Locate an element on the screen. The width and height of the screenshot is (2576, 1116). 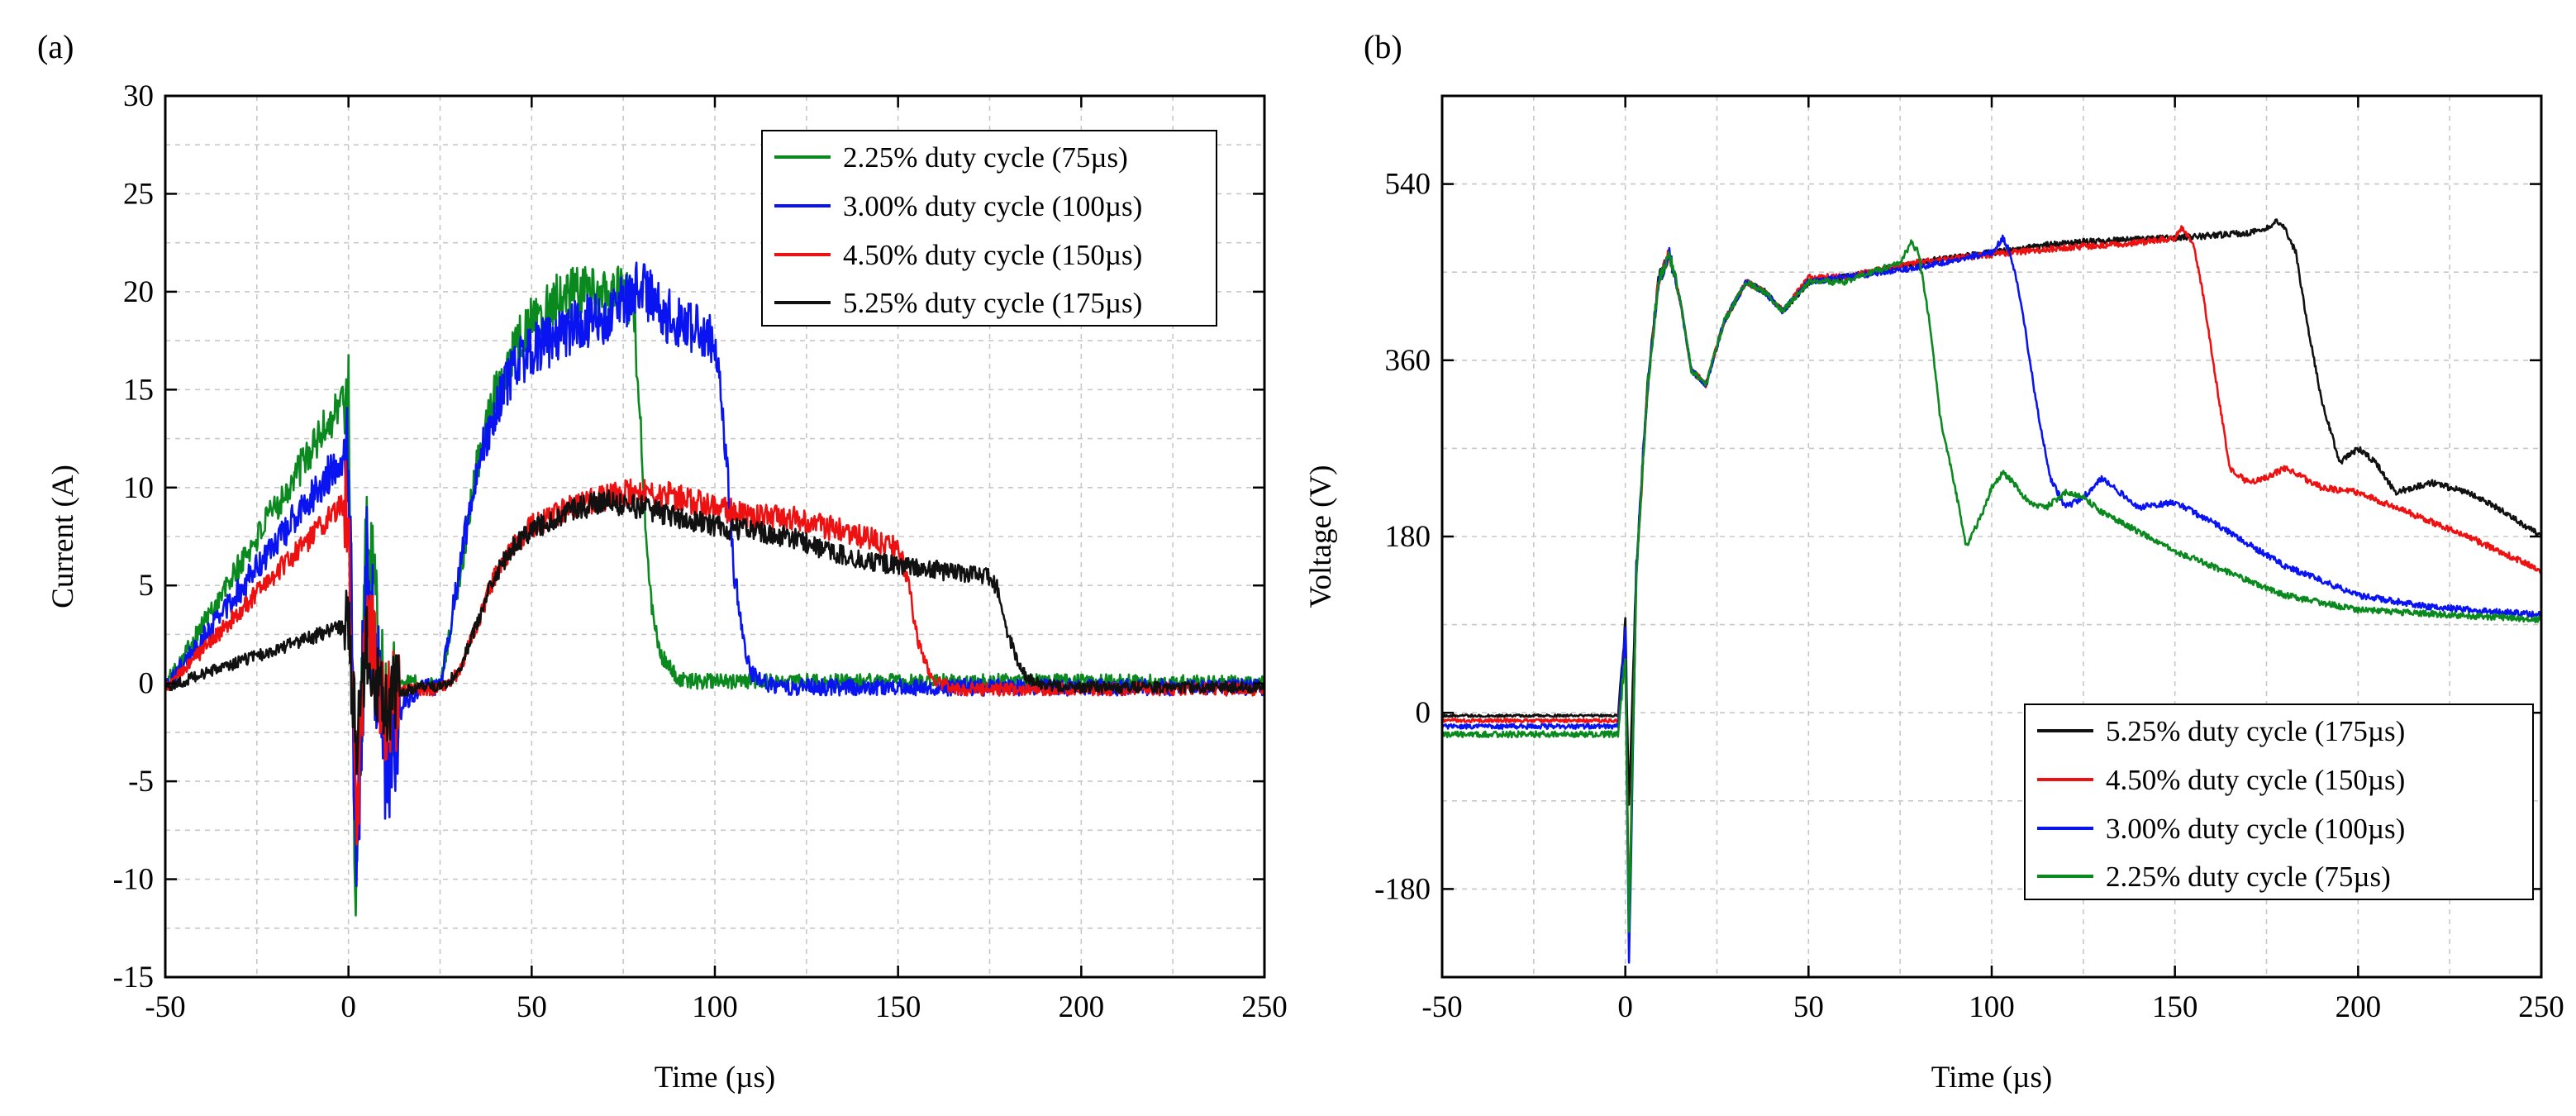
panel-b-x-axis-title: Time (µs) is located at coordinates (1992, 1078).